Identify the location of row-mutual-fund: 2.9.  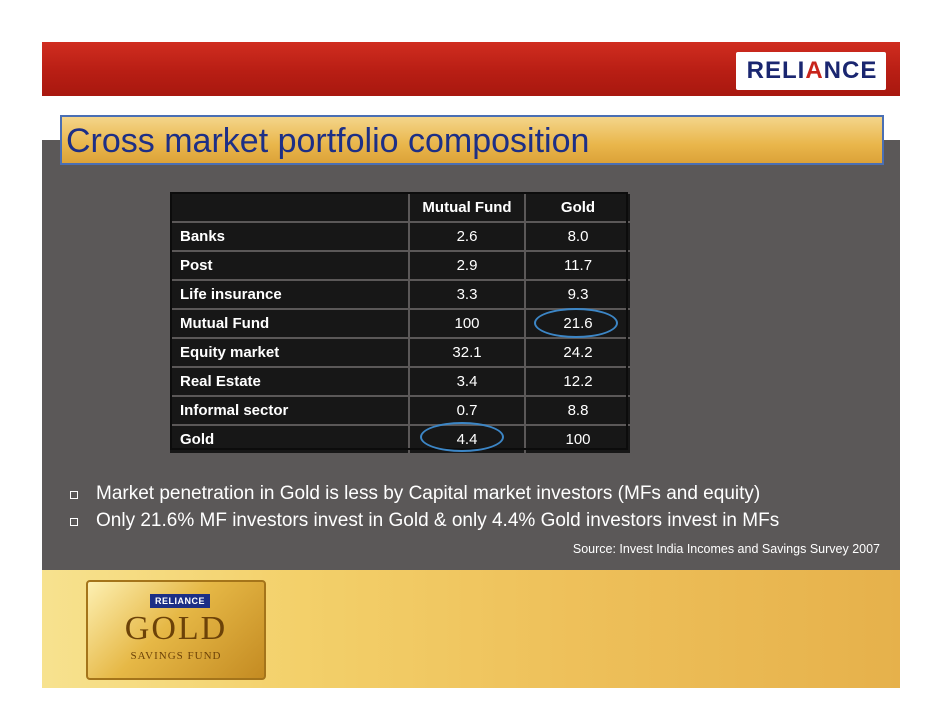
(467, 266).